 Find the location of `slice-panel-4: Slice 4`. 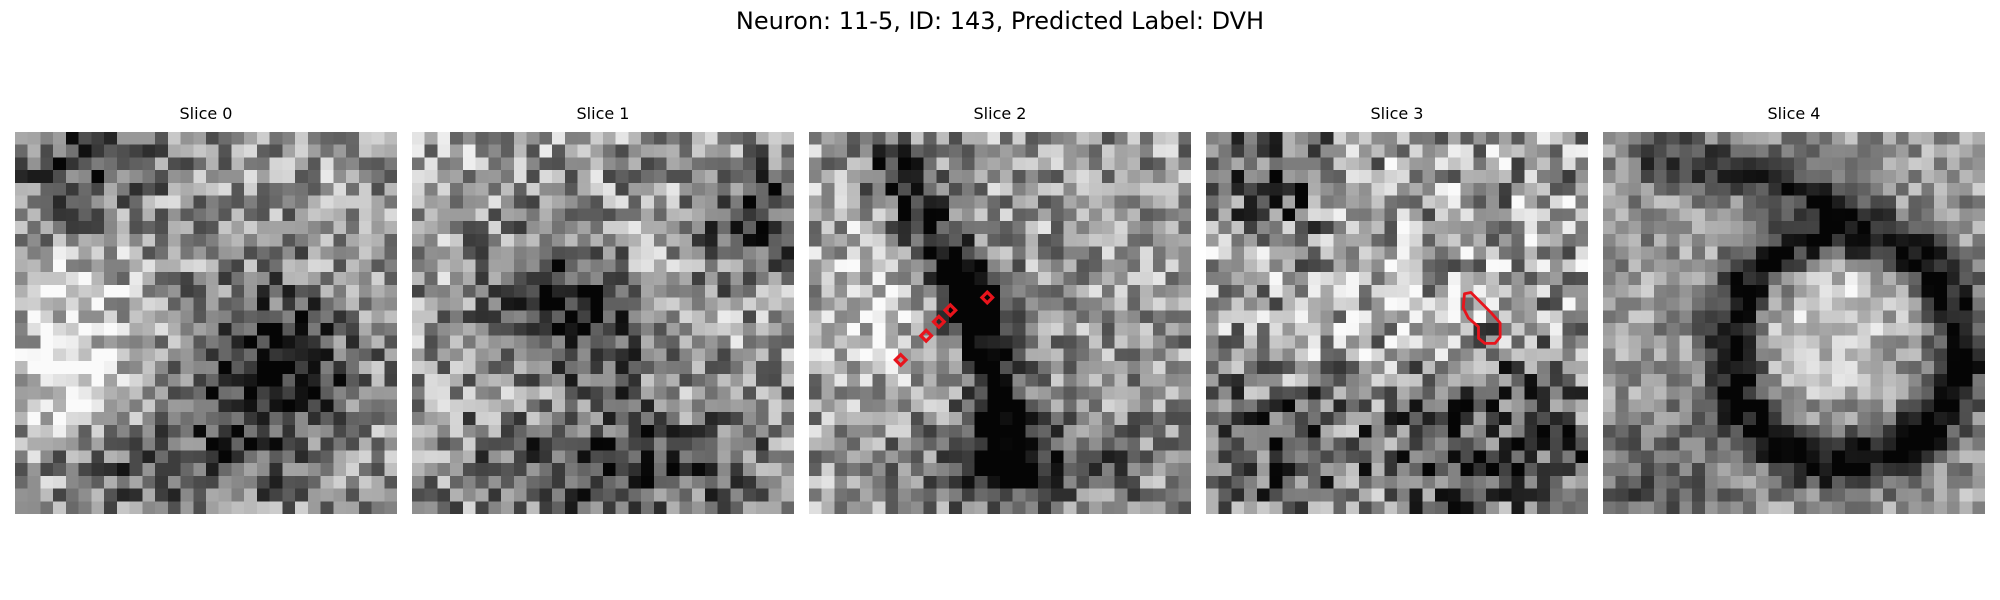

slice-panel-4: Slice 4 is located at coordinates (1794, 309).